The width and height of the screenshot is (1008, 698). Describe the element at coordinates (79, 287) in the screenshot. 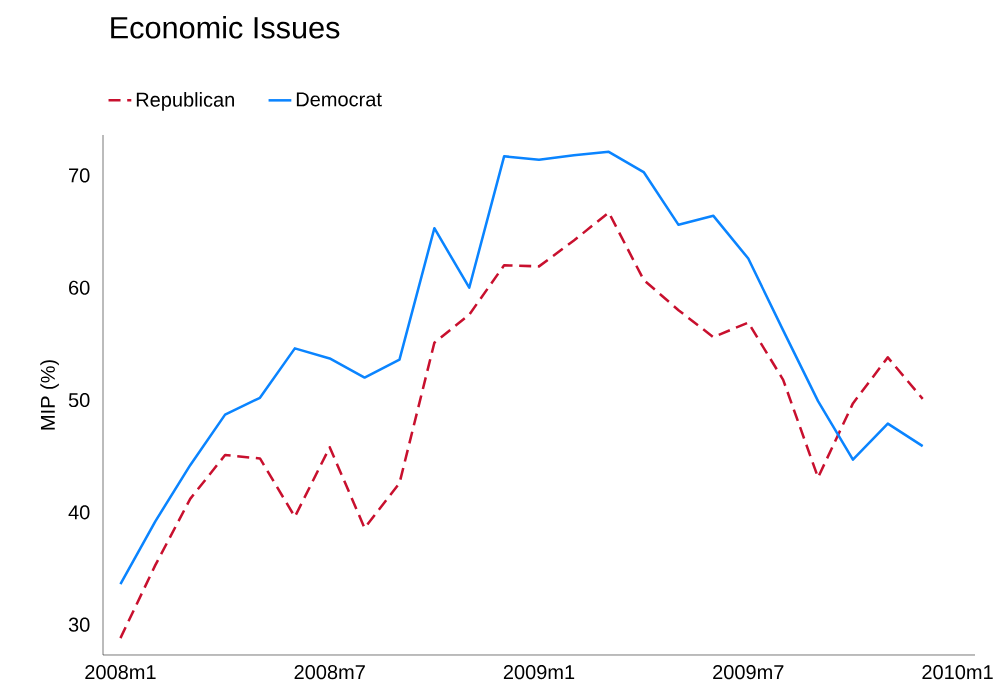

I see `y-tick-label: 60` at that location.